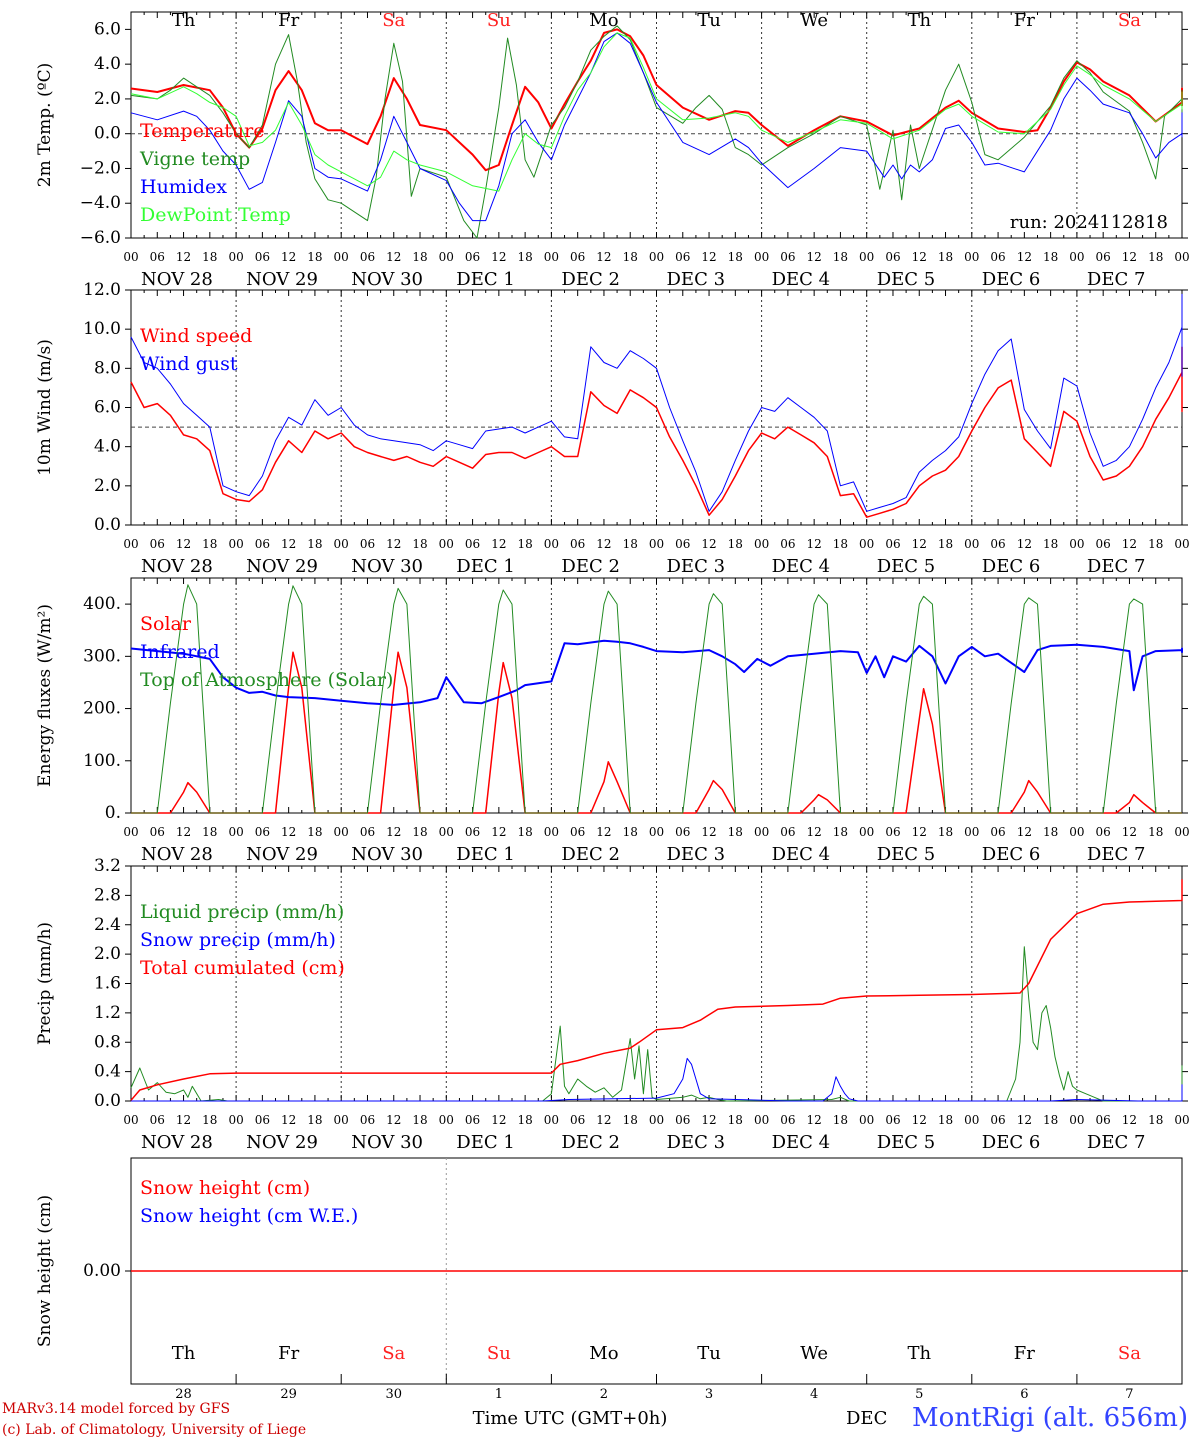 The width and height of the screenshot is (1194, 1440). I want to click on day-name-label: Tu, so click(709, 1353).